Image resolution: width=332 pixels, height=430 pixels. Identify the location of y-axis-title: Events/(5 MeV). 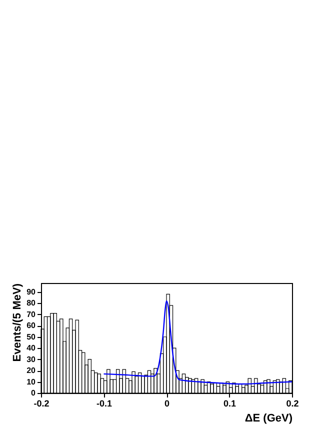
(18, 322).